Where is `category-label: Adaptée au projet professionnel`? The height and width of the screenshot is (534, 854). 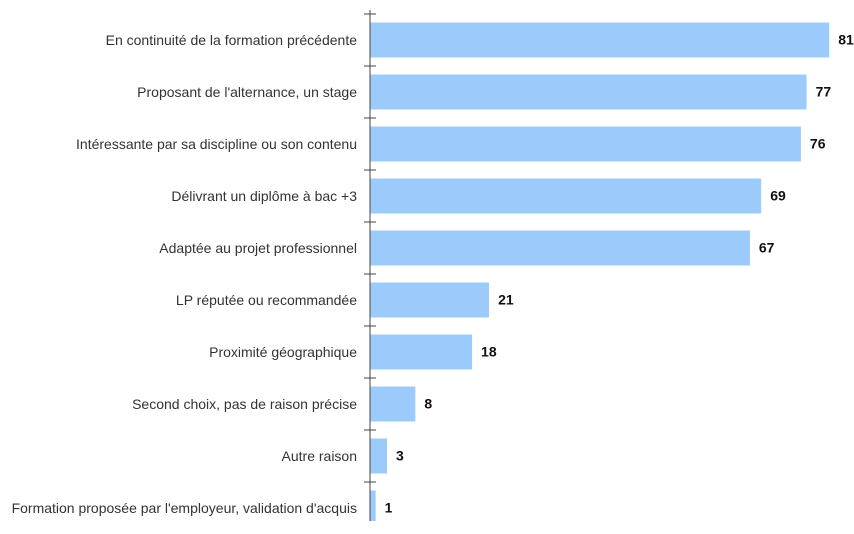
category-label: Adaptée au projet professionnel is located at coordinates (178, 248).